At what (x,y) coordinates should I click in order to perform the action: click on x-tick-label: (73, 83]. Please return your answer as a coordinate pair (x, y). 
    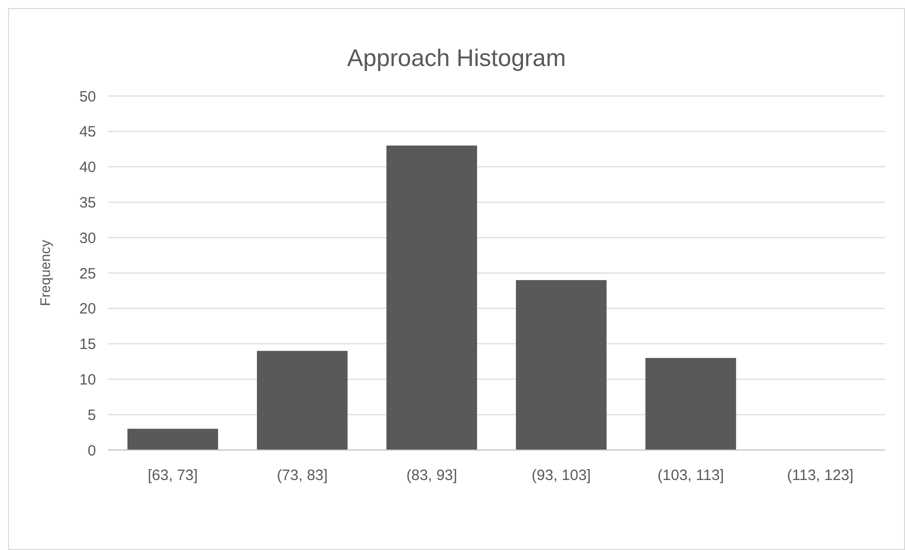
    Looking at the image, I should click on (302, 475).